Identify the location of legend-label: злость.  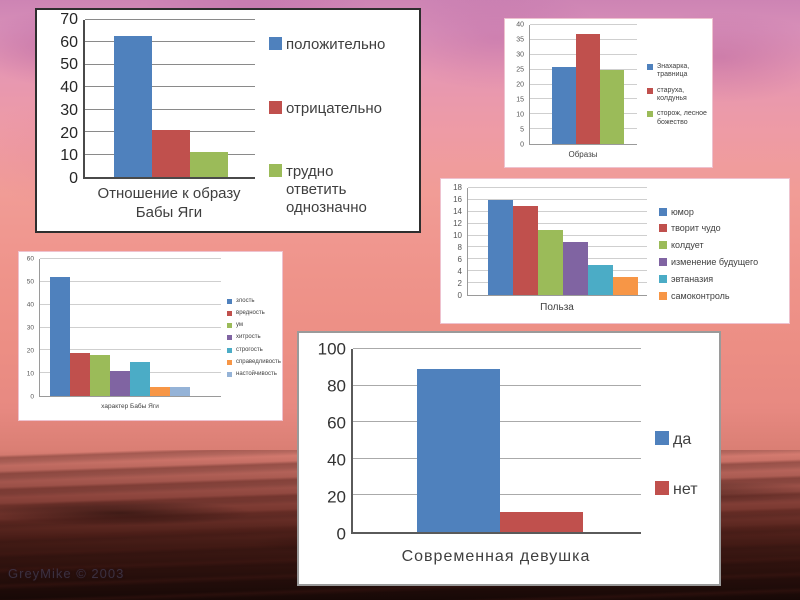
(245, 300).